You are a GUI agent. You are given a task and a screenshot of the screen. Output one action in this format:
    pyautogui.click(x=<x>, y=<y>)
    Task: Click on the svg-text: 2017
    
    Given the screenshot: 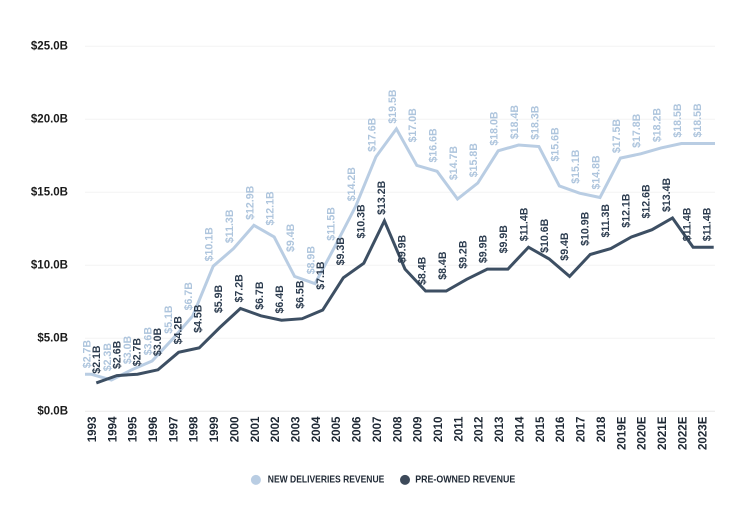 What is the action you would take?
    pyautogui.click(x=581, y=430)
    